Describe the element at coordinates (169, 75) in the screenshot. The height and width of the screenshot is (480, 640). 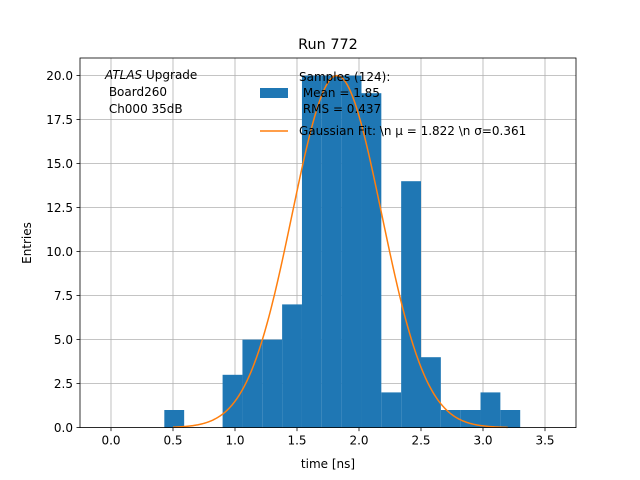
I see `annotation-upgrade: Upgrade` at that location.